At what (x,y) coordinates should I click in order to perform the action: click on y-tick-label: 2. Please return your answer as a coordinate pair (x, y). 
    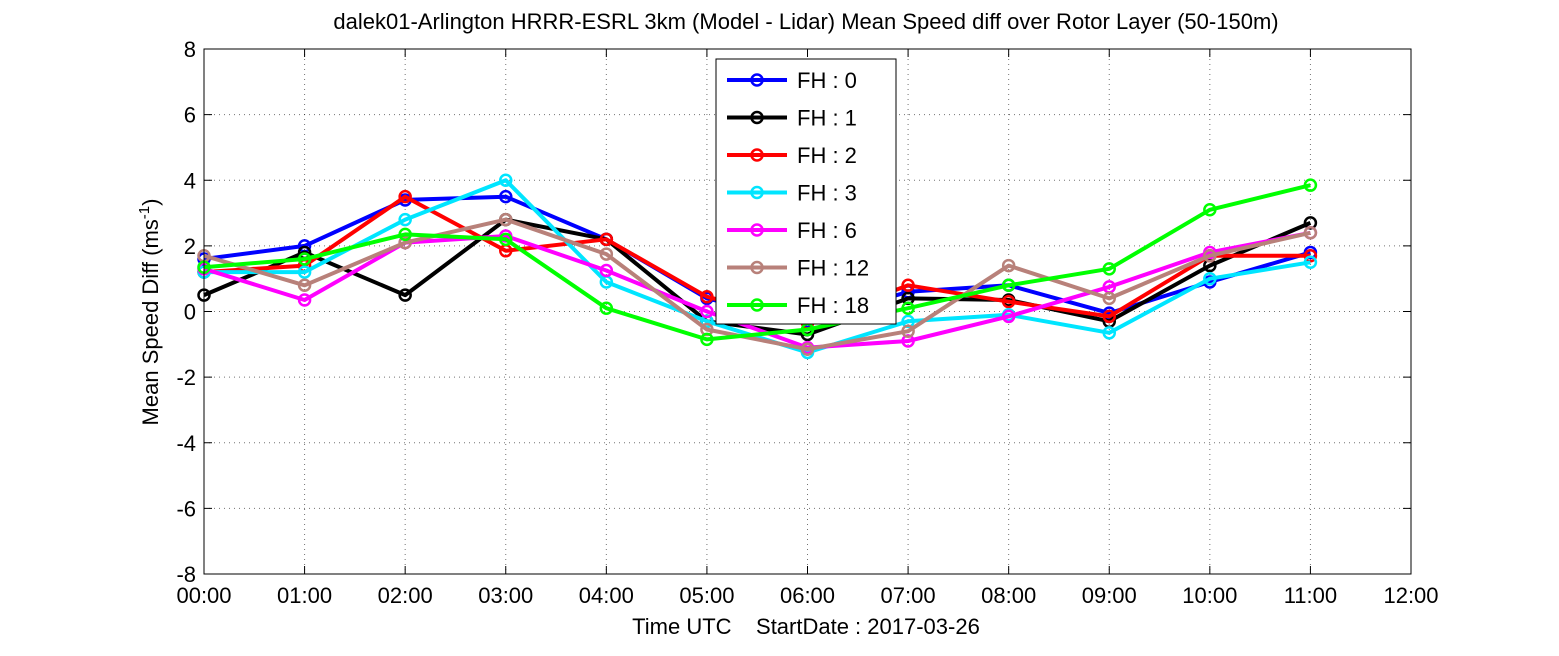
    Looking at the image, I should click on (190, 246).